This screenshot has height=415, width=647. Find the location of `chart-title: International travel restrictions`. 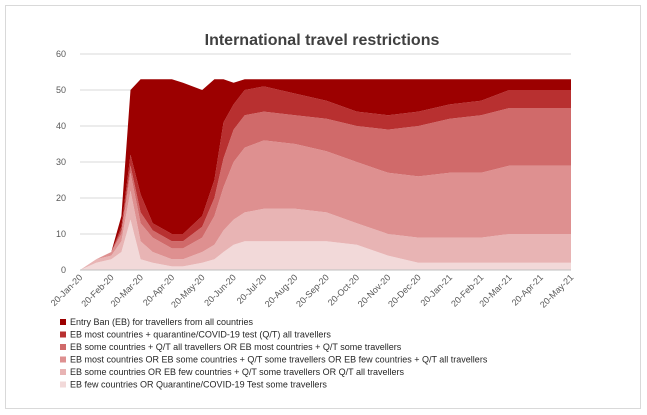

chart-title: International travel restrictions is located at coordinates (322, 40).